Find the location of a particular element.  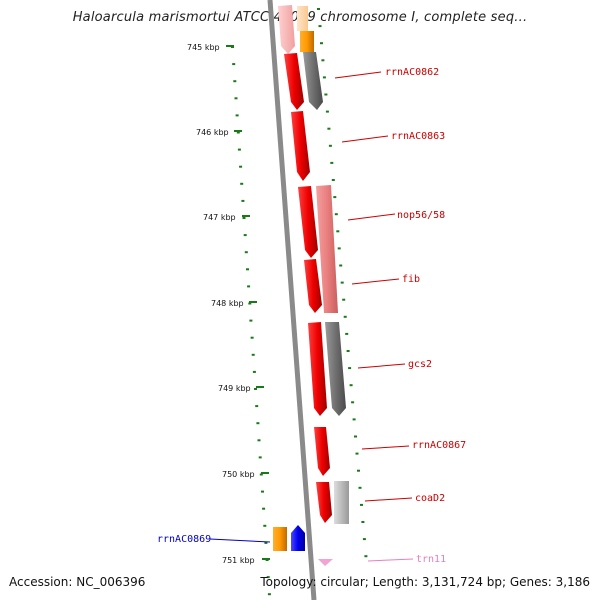

gene-label-gcs2: gcs2 is located at coordinates (394, 364).